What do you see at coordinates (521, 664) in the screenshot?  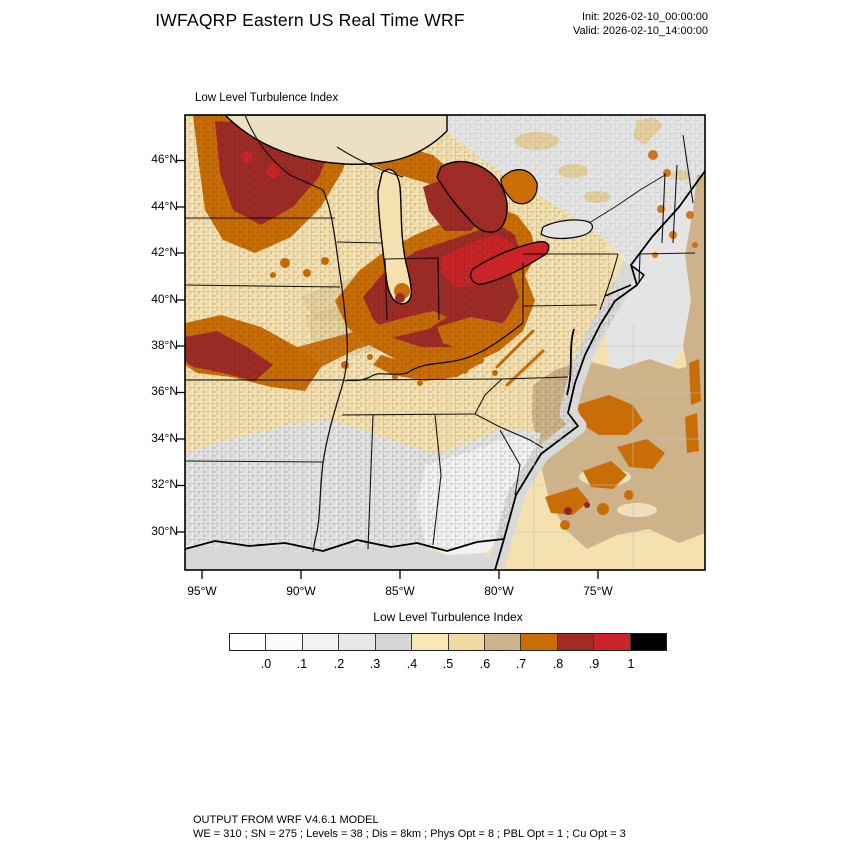 I see `colorbar-tick: .7` at bounding box center [521, 664].